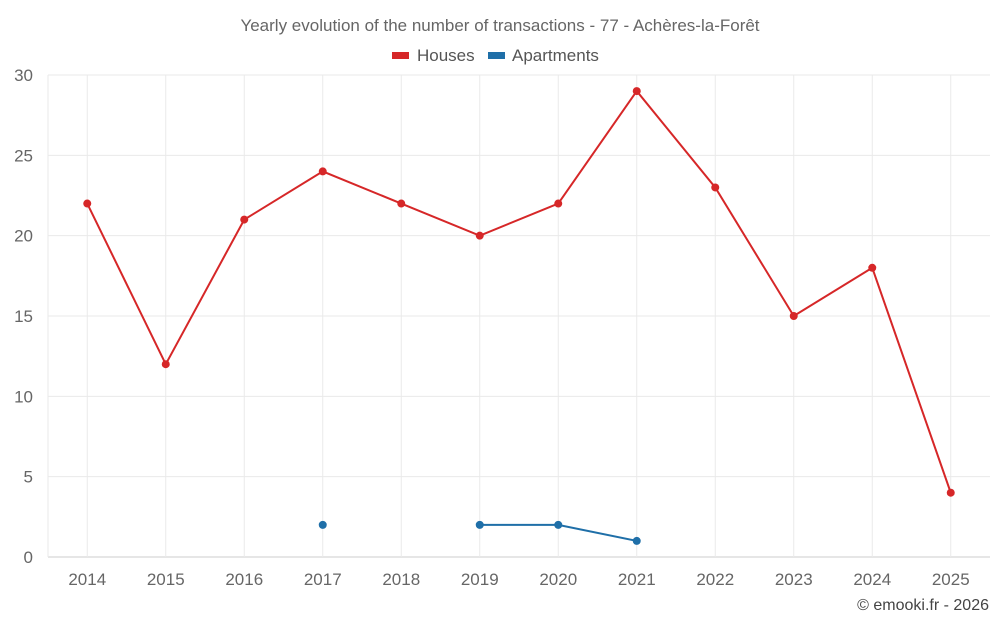 The image size is (1000, 625). I want to click on x-tick-label: 2015, so click(166, 579).